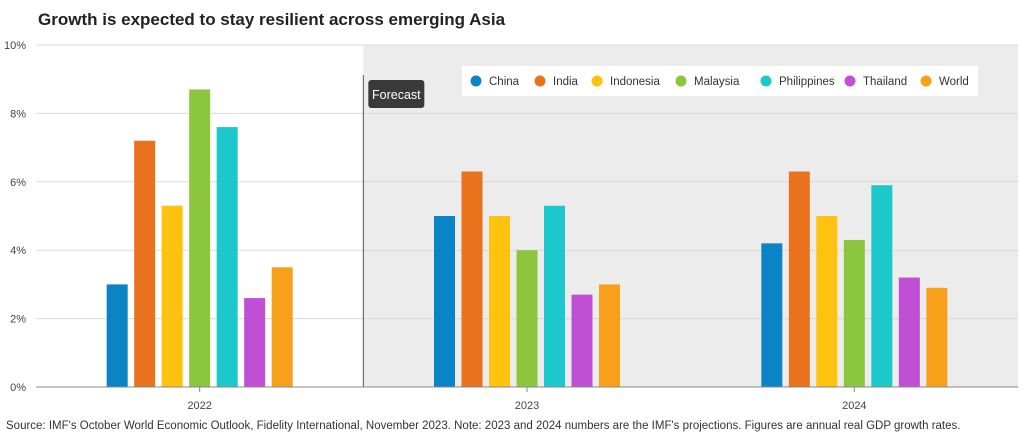 The image size is (1024, 444). Describe the element at coordinates (909, 332) in the screenshot. I see `bar-thailand-2024` at that location.